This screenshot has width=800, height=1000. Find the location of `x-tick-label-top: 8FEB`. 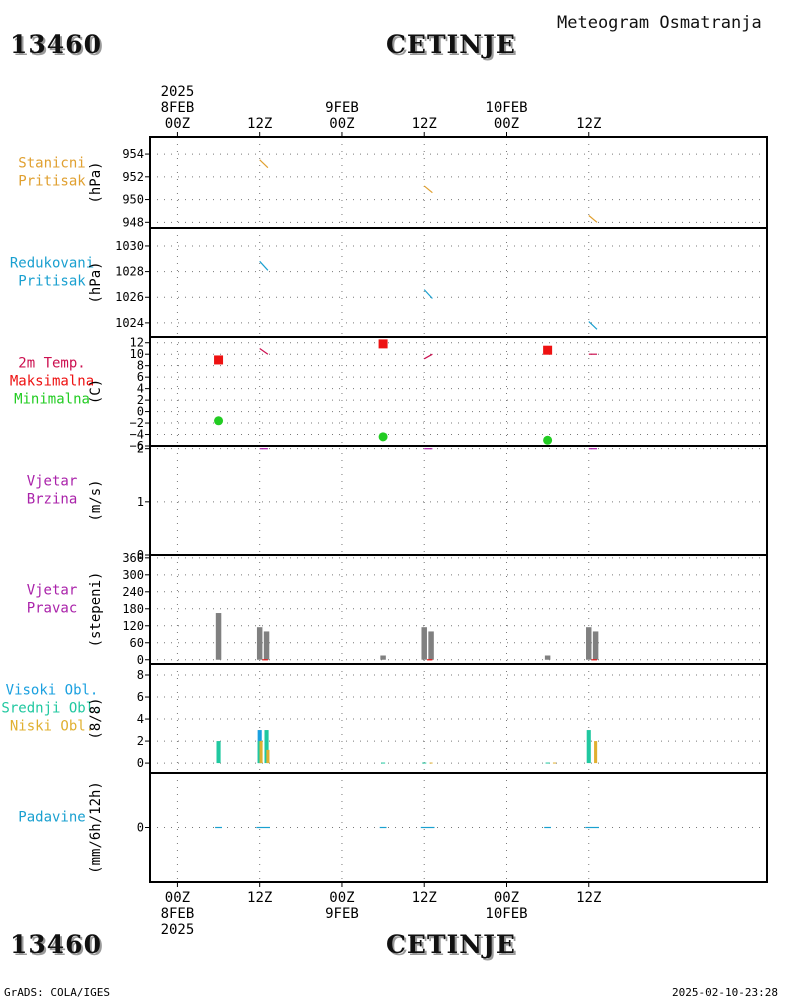

x-tick-label-top: 8FEB is located at coordinates (178, 108).